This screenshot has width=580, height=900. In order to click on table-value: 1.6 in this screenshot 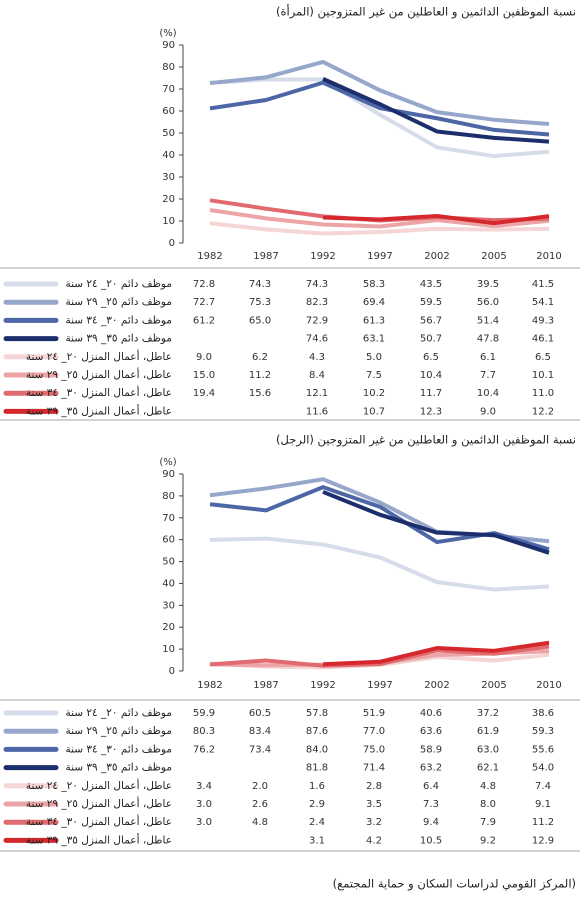, I will do `click(317, 786)`.